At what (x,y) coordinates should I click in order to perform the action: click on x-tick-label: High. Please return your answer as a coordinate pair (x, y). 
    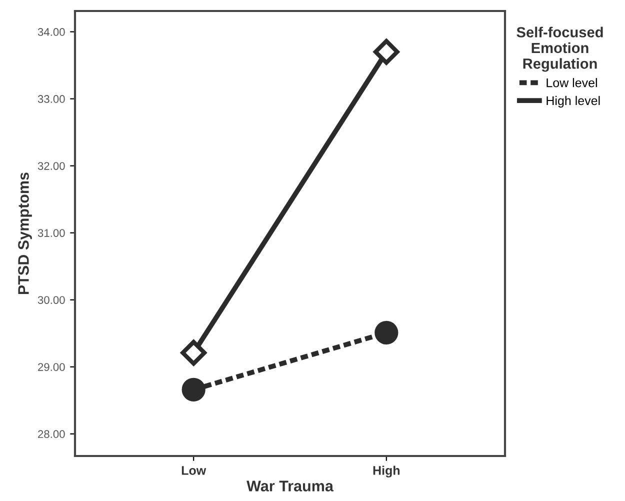
    Looking at the image, I should click on (386, 472).